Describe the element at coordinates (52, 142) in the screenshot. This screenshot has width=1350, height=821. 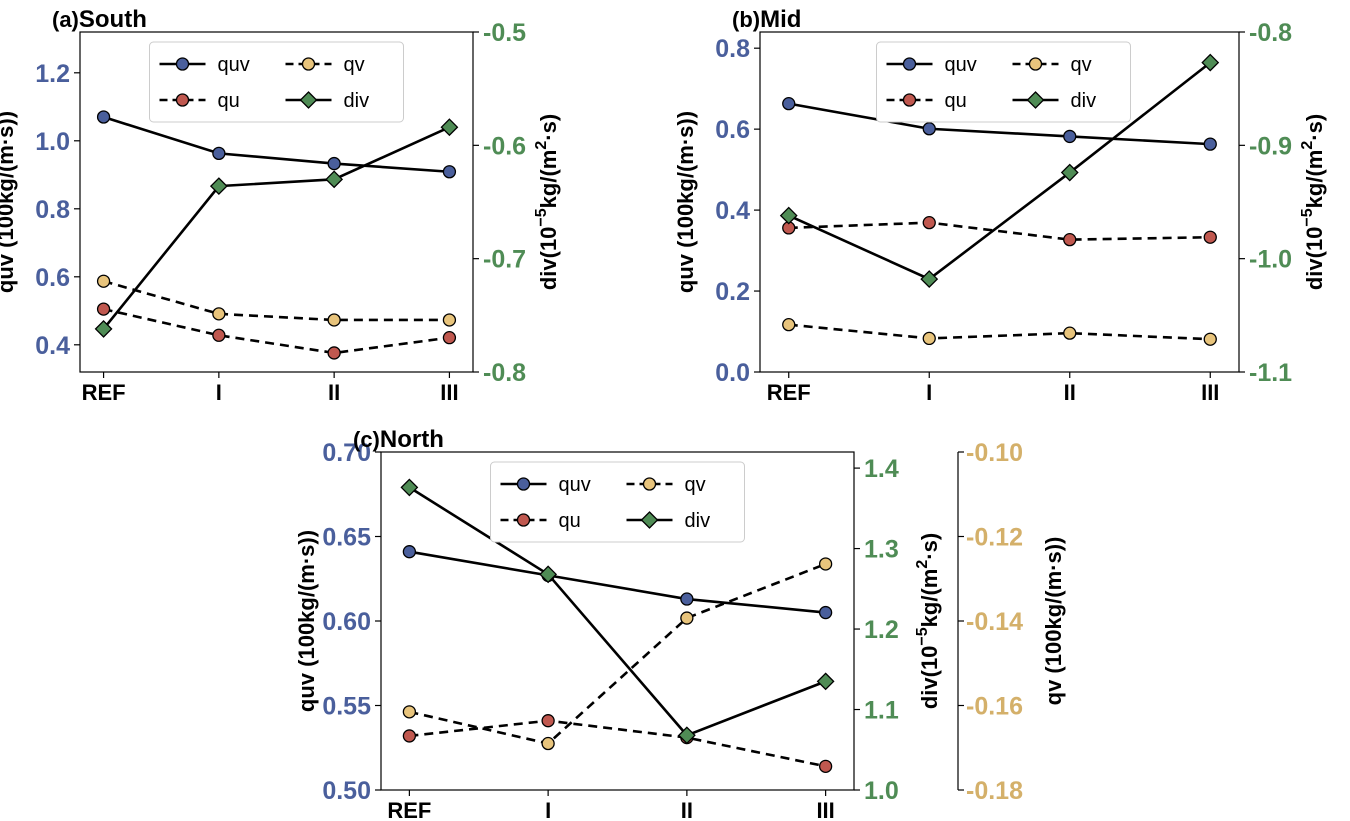
I see `y-left-tick-label: 1.0` at that location.